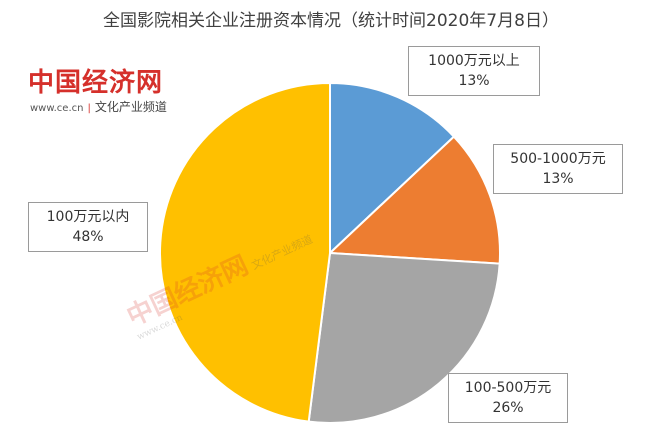 The height and width of the screenshot is (431, 662). Describe the element at coordinates (88, 217) in the screenshot. I see `slice-label: 100万元以内` at that location.